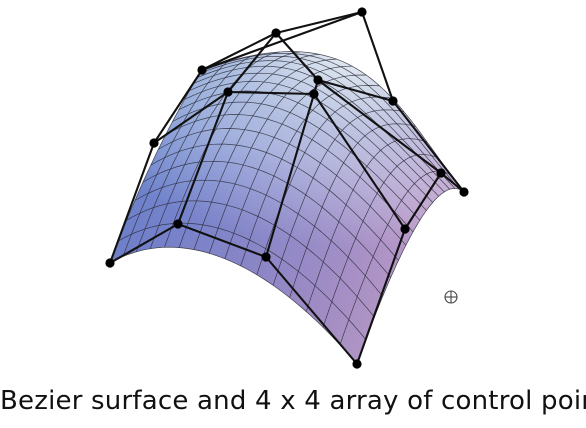  What do you see at coordinates (451, 297) in the screenshot?
I see `crosshair-circle-icon` at bounding box center [451, 297].